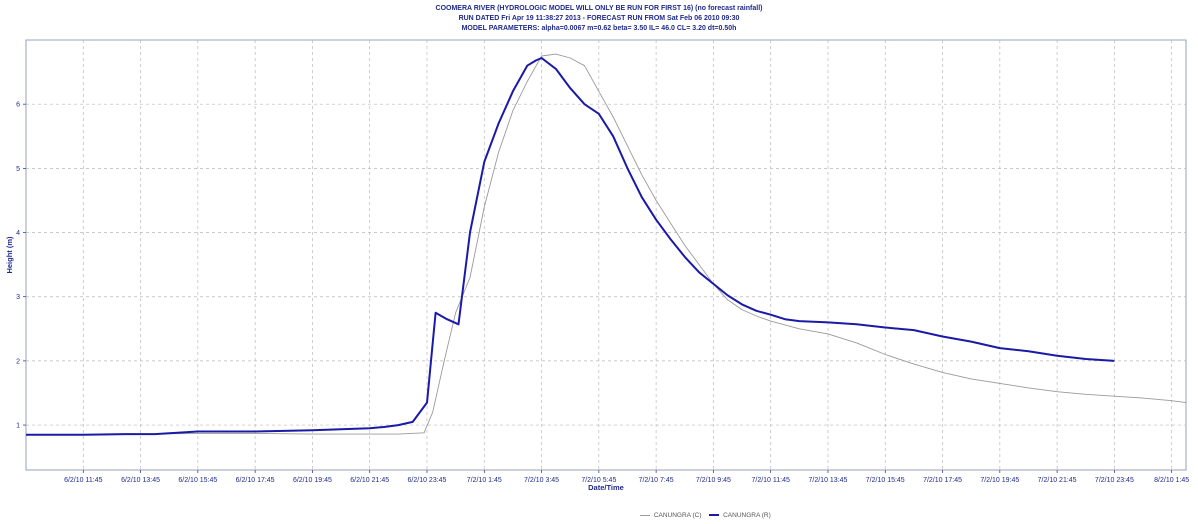 The height and width of the screenshot is (524, 1198). Describe the element at coordinates (197, 480) in the screenshot. I see `x-tick-label: 6/2/10 15:45` at that location.